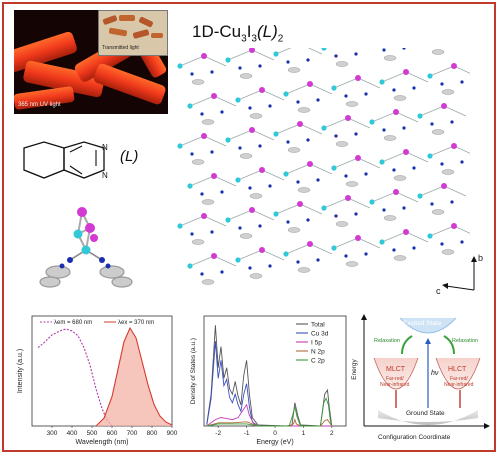  I want to click on pl-x-tick-label: 500, so click(92, 433).